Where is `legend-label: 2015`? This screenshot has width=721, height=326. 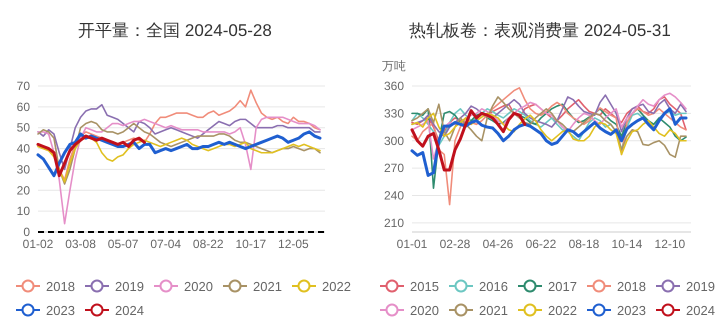 legend-label: 2015 is located at coordinates (424, 286).